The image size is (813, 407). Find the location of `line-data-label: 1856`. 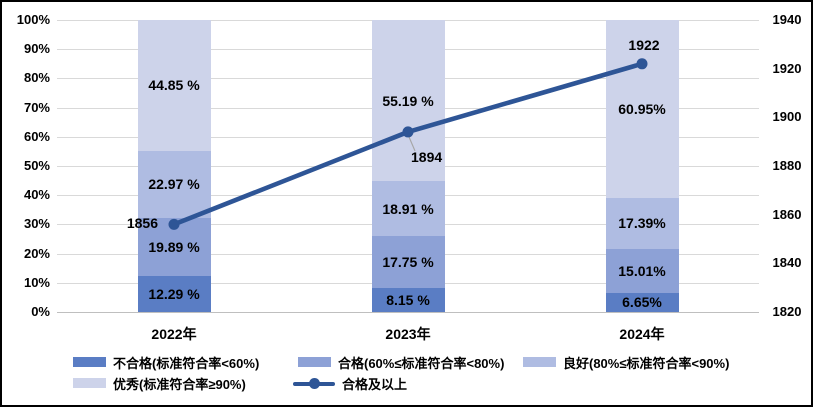

line-data-label: 1856 is located at coordinates (142, 223).